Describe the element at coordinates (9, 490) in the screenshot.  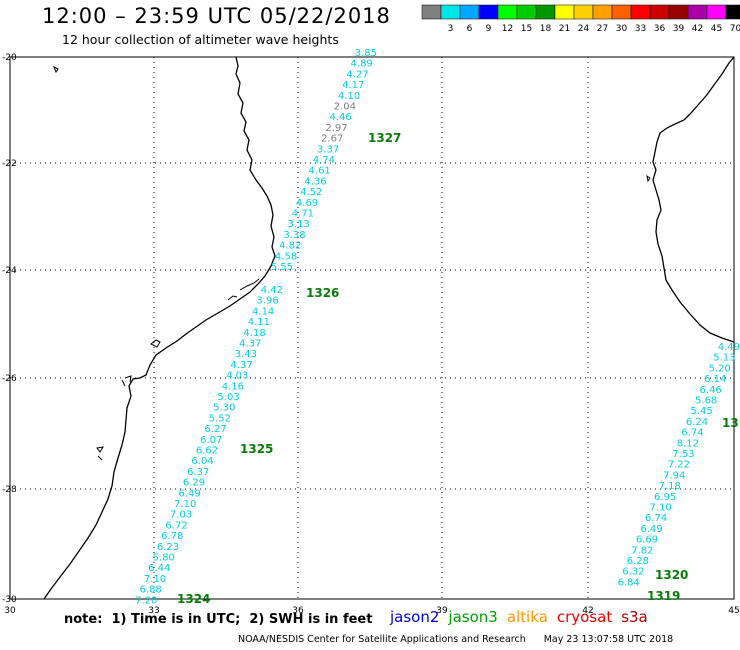
I see `y-tick-label: -28` at that location.